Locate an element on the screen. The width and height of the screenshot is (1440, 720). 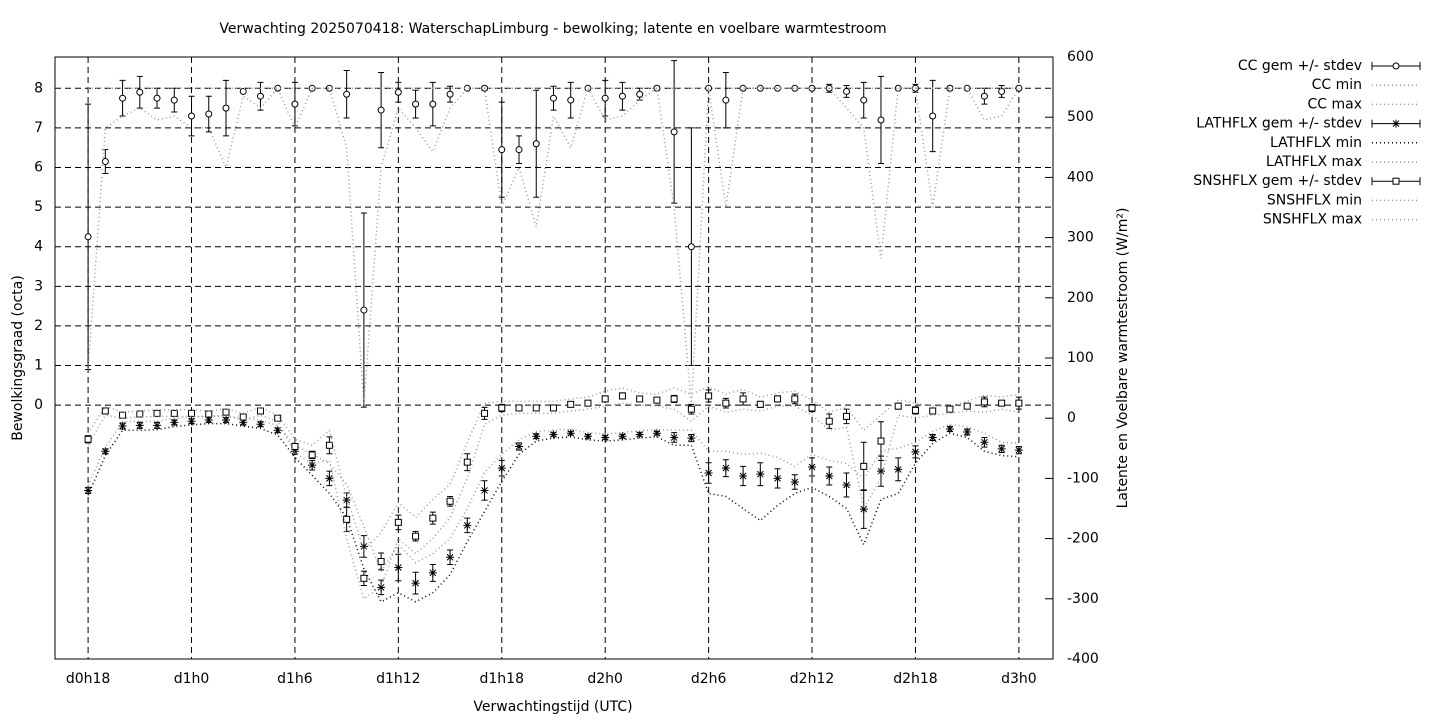
y-axis-label: Bewolkingsgraad (octa) is located at coordinates (18, 358).